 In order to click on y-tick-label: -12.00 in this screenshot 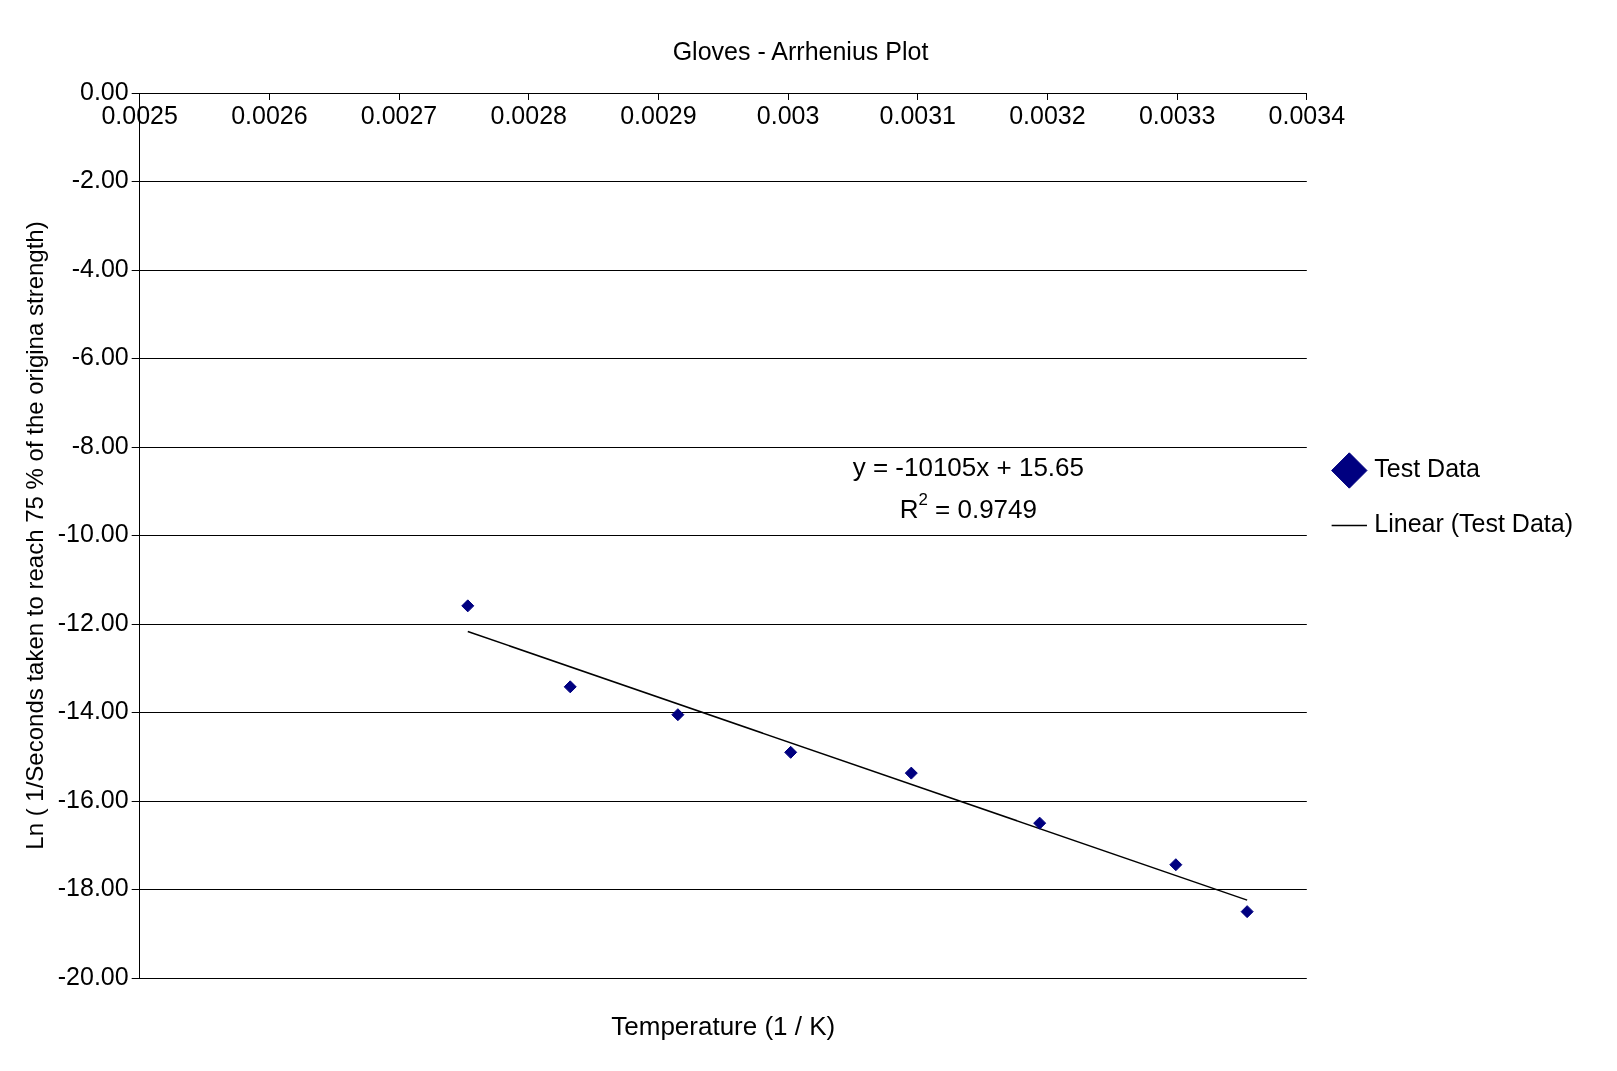, I will do `click(93, 621)`.